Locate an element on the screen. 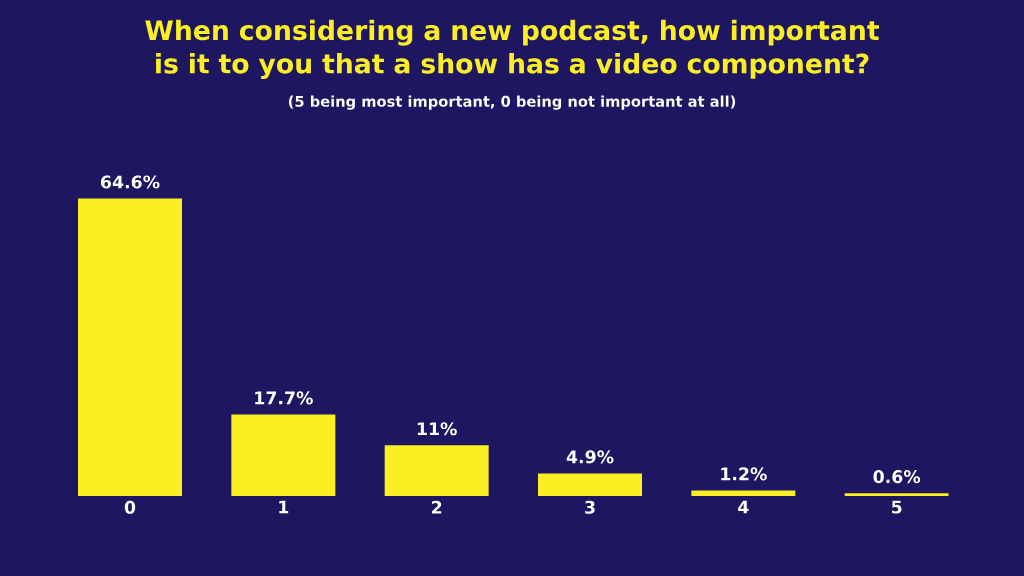 This screenshot has height=576, width=1024. data-label: 64.6% is located at coordinates (130, 182).